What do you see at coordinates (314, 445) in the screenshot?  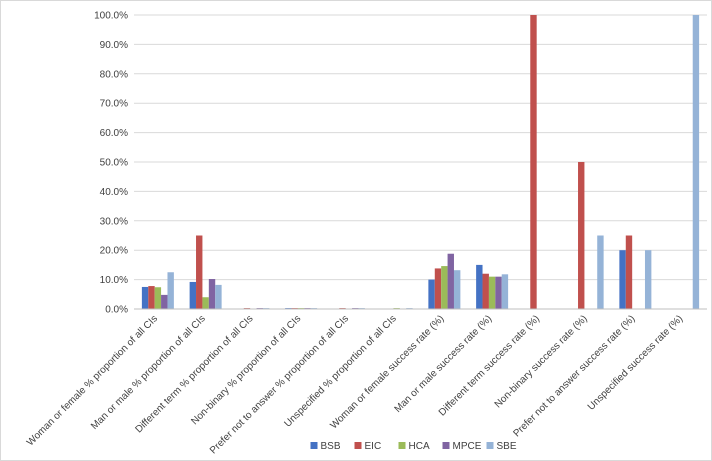 I see `legend-swatch-bsb` at bounding box center [314, 445].